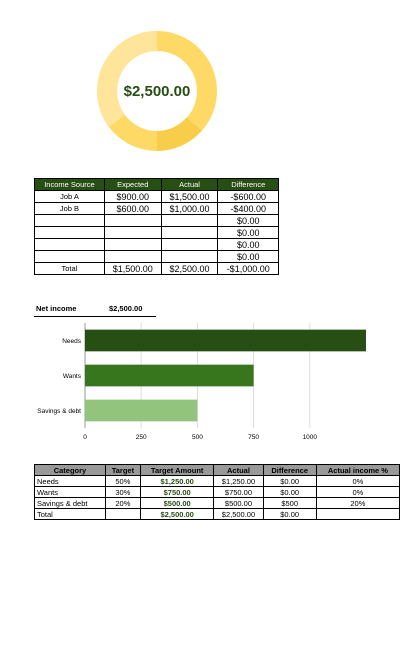  I want to click on net-income-label: Net income, so click(56, 308).